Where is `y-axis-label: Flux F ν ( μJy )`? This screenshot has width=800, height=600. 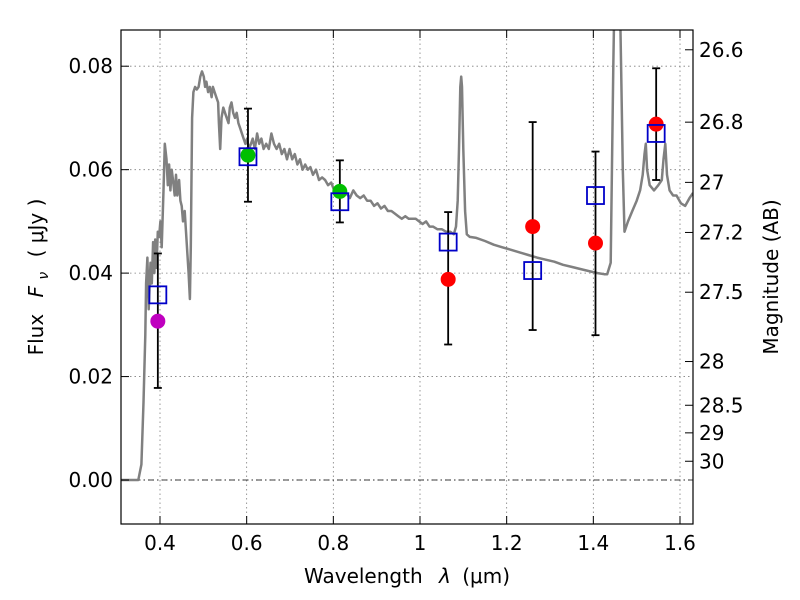 y-axis-label: Flux F ν ( μJy ) is located at coordinates (38, 277).